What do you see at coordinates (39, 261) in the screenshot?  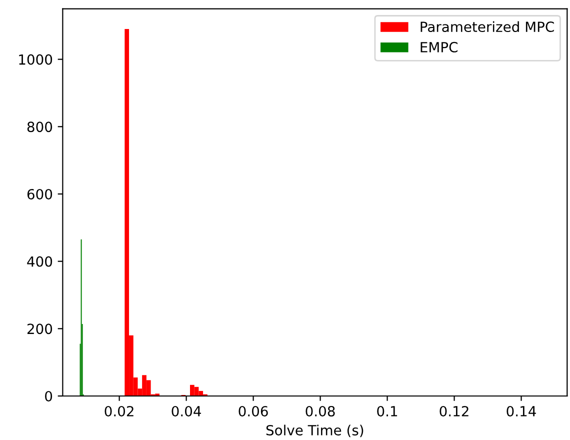 I see `y-tick-label: 400` at bounding box center [39, 261].